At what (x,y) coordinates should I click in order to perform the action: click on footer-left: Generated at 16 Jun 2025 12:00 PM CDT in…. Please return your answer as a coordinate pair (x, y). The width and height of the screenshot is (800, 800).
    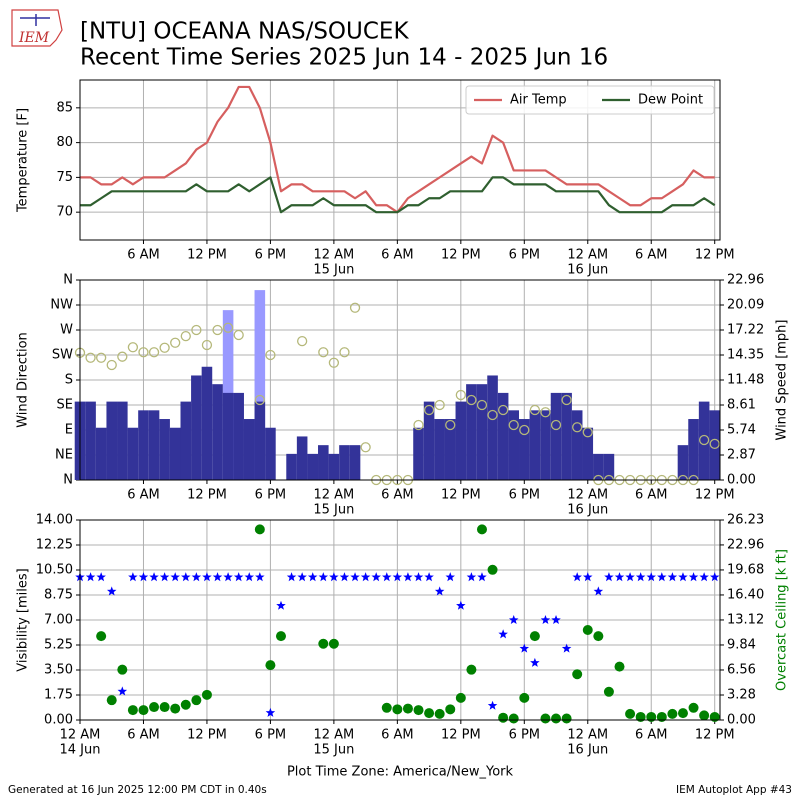
    Looking at the image, I should click on (137, 790).